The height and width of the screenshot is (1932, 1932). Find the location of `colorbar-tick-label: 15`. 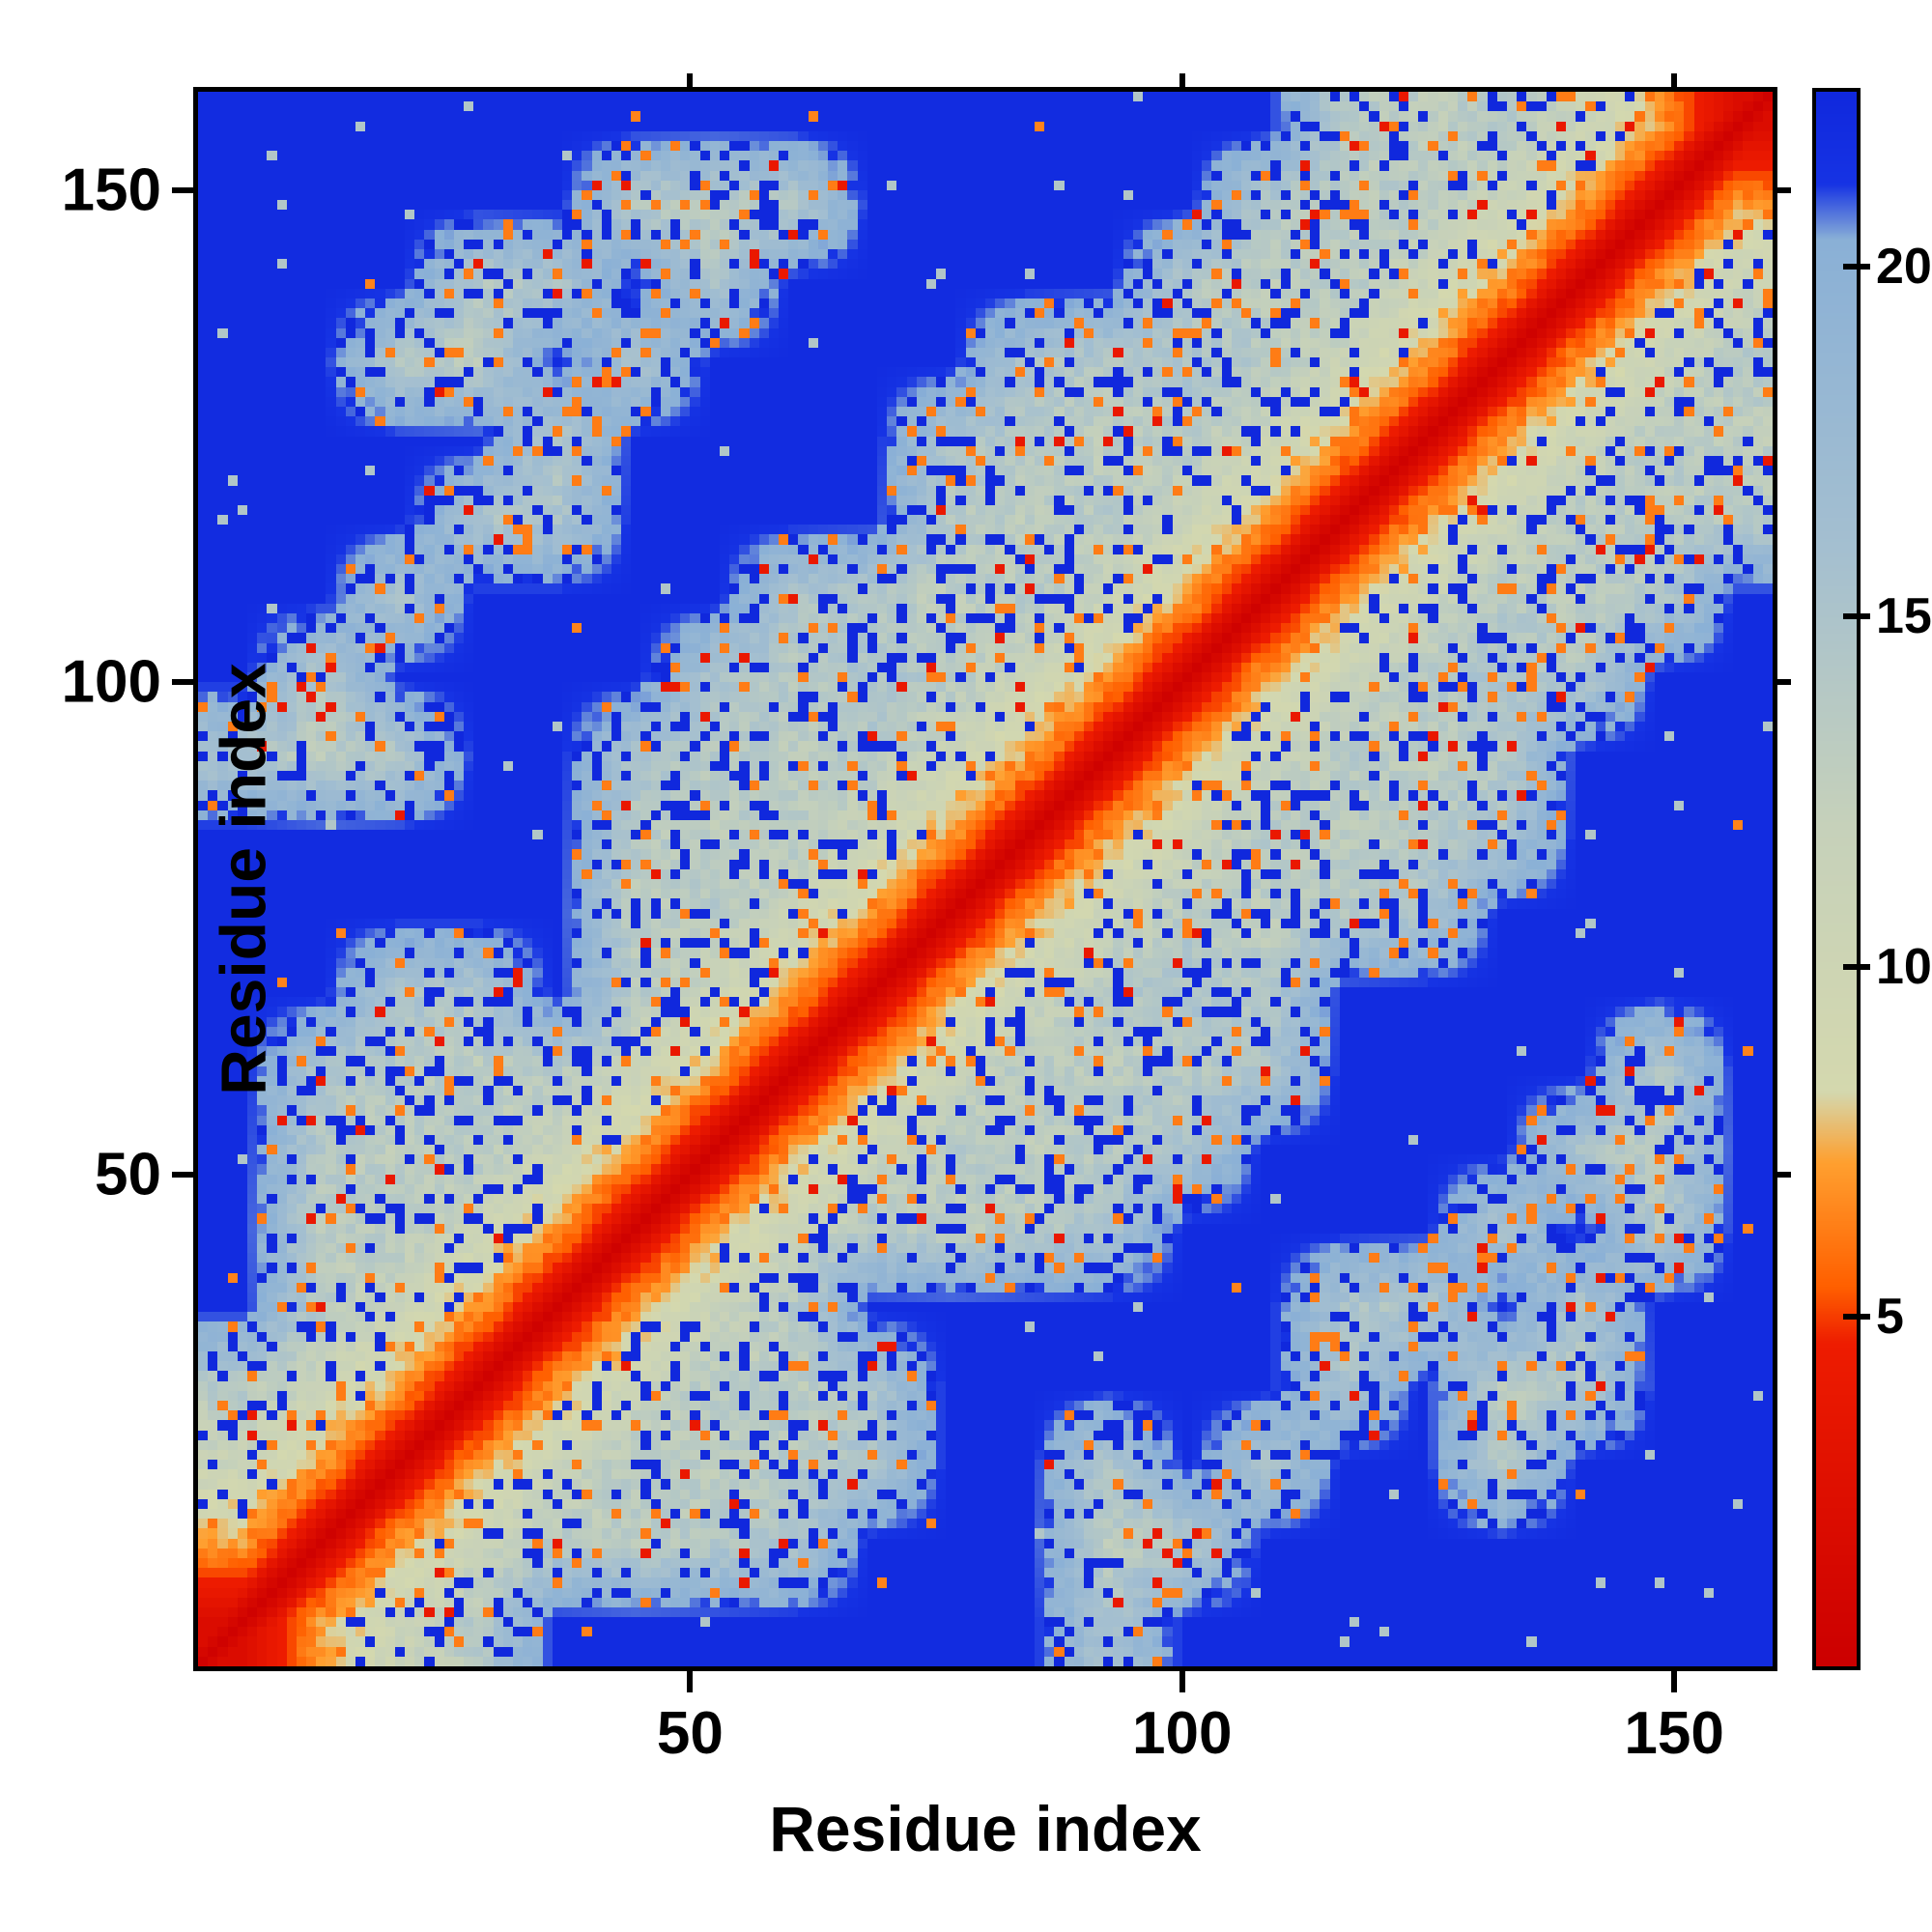

colorbar-tick-label: 15 is located at coordinates (1904, 616).